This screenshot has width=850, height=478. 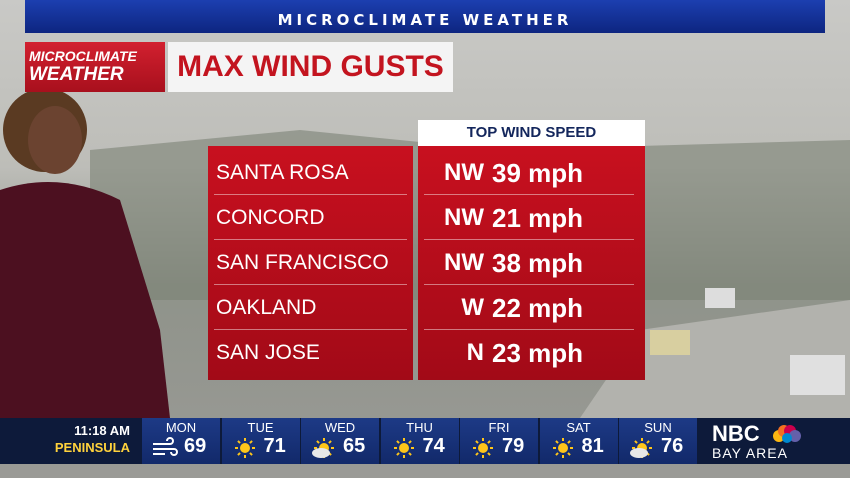 I want to click on peacock-icon, so click(x=787, y=434).